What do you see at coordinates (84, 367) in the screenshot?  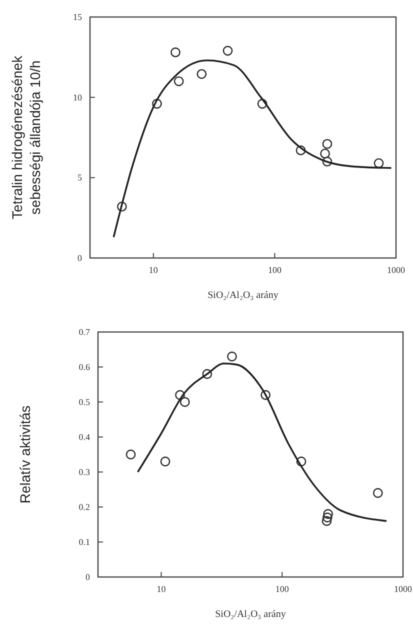 I see `y-tick-label: 0.6` at bounding box center [84, 367].